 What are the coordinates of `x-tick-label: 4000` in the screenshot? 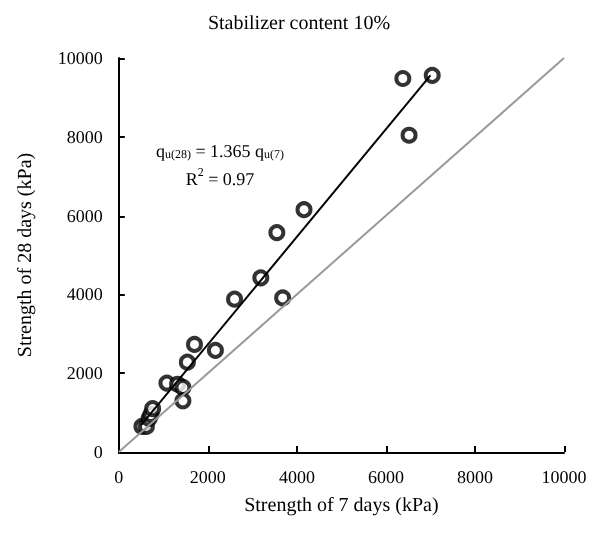 It's located at (297, 477).